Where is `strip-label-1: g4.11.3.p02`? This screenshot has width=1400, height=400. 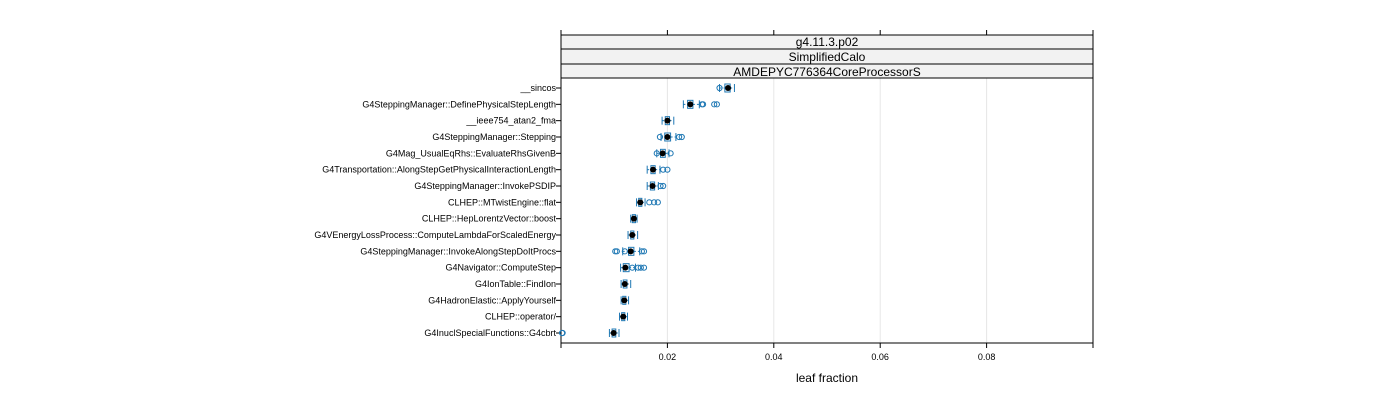 strip-label-1: g4.11.3.p02 is located at coordinates (827, 42).